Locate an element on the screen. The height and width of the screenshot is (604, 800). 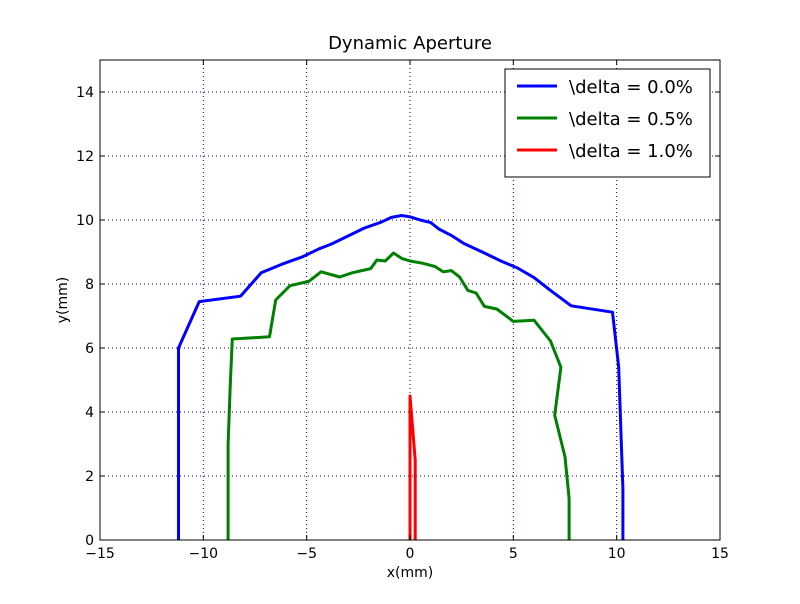
x-tick-label: 10 is located at coordinates (617, 554).